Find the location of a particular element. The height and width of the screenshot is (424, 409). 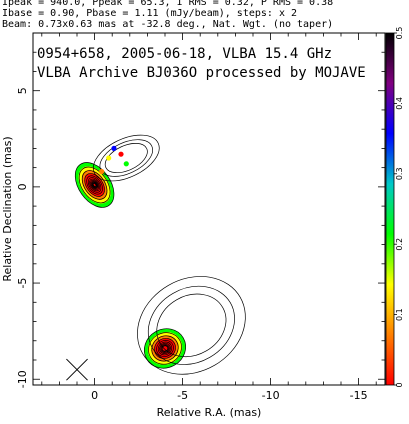

x-tick-label: -5 is located at coordinates (182, 395).